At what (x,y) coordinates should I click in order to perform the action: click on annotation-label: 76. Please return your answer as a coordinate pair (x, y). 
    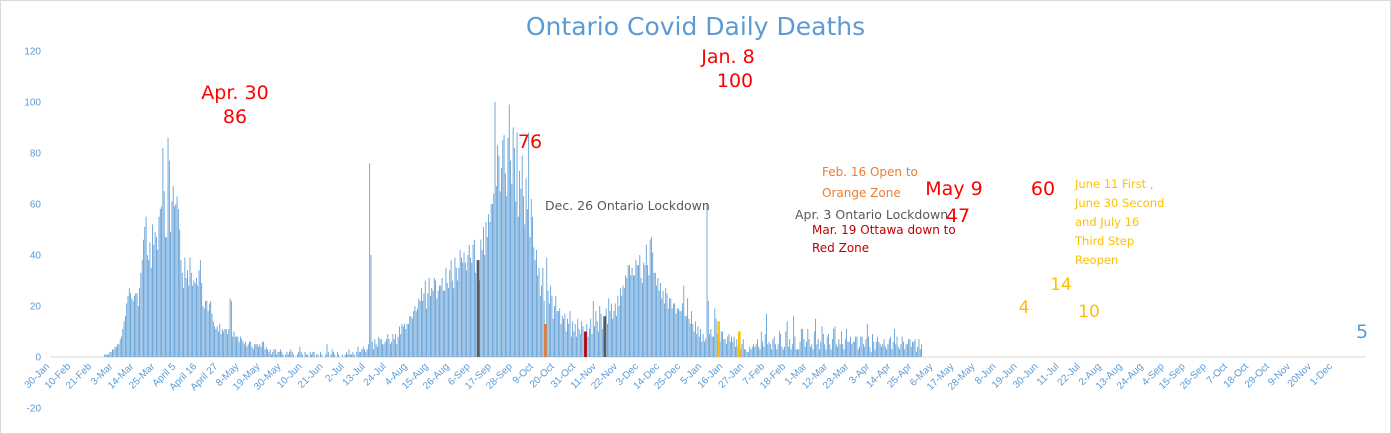
    Looking at the image, I should click on (530, 142).